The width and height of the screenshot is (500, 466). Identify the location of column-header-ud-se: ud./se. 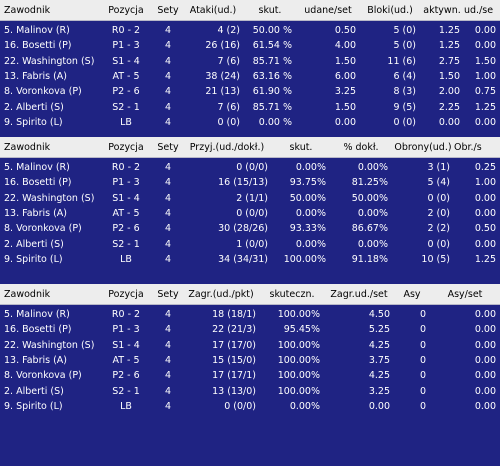
(479, 10).